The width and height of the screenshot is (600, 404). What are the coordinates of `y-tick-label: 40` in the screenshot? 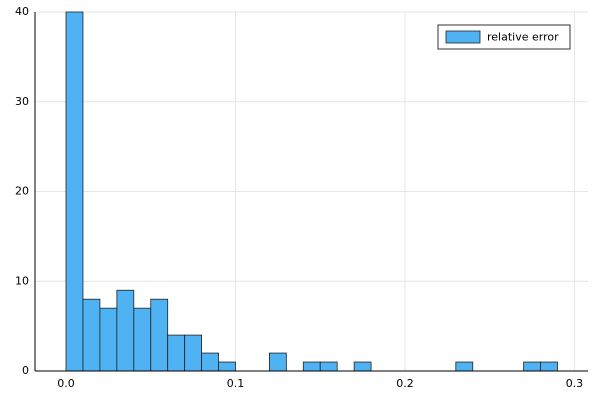 It's located at (22, 11).